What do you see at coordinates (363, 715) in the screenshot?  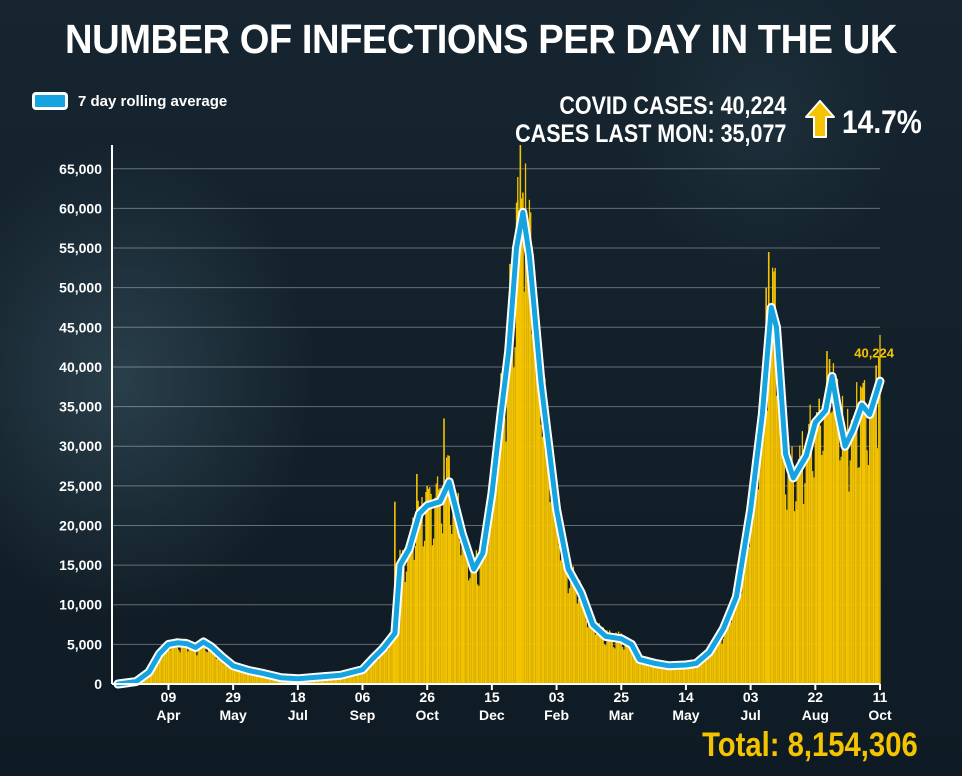 I see `x-tick-month: Sep` at bounding box center [363, 715].